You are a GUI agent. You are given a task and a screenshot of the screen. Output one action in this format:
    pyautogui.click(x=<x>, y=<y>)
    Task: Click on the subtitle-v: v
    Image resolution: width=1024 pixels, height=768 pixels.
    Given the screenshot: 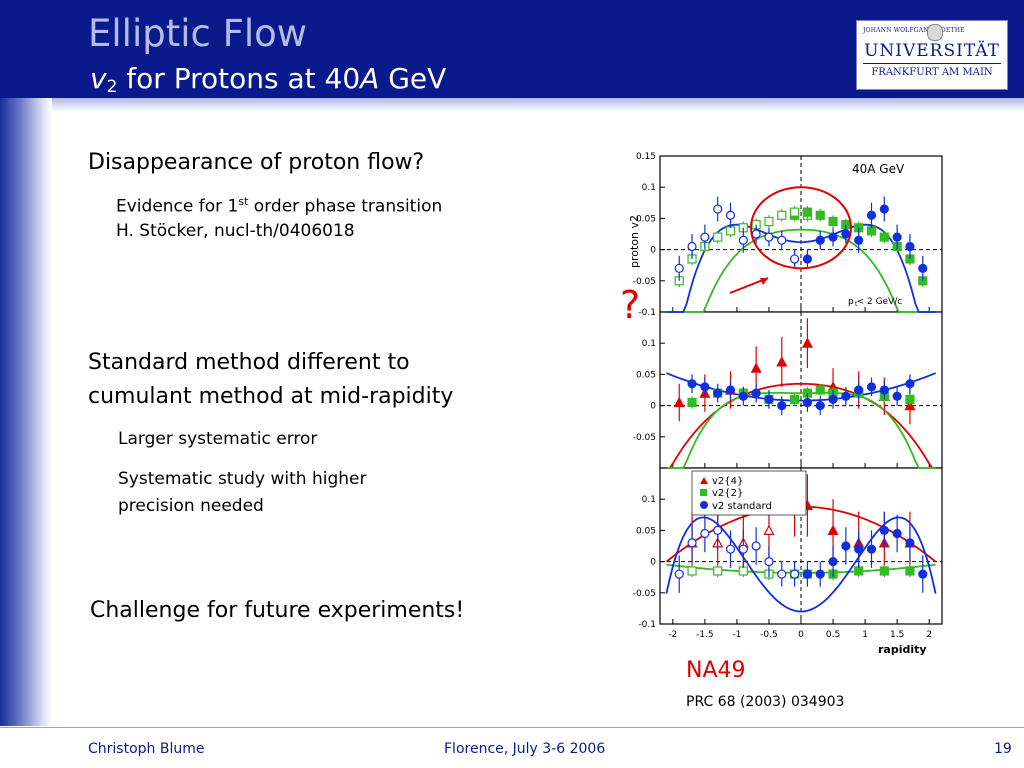 What is the action you would take?
    pyautogui.click(x=98, y=78)
    